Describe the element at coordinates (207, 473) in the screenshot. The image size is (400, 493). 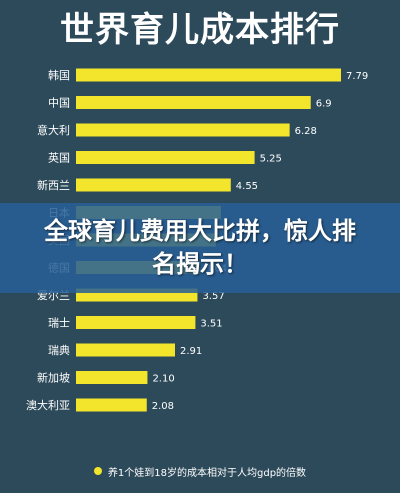
I see `legend-label: 养1个娃到18岁的成本相对于人均gdp的倍数` at that location.